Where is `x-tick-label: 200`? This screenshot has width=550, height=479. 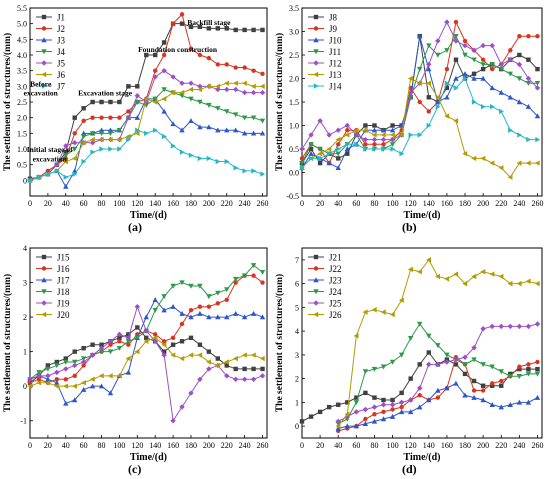 x-tick-label: 200 is located at coordinates (209, 445).